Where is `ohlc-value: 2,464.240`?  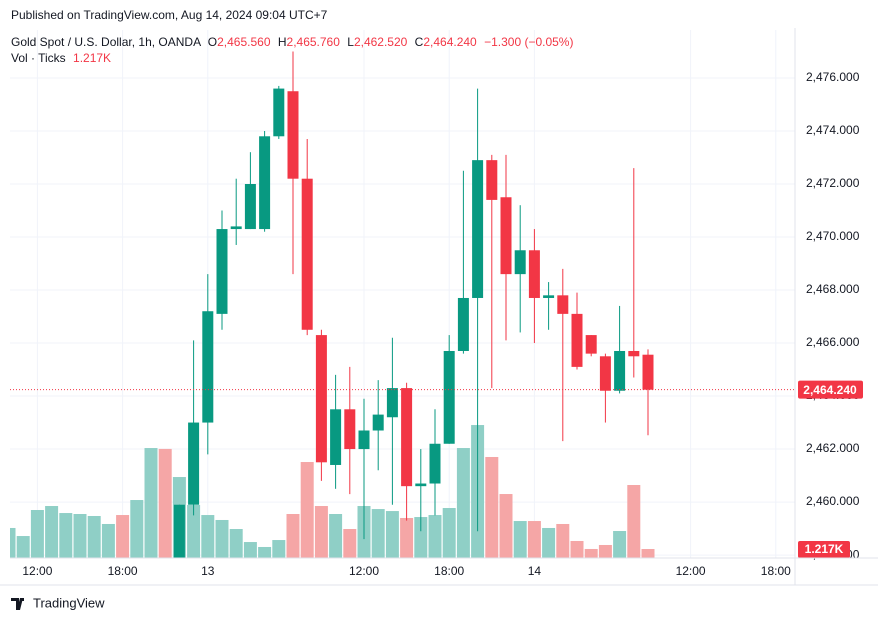 ohlc-value: 2,464.240 is located at coordinates (450, 42).